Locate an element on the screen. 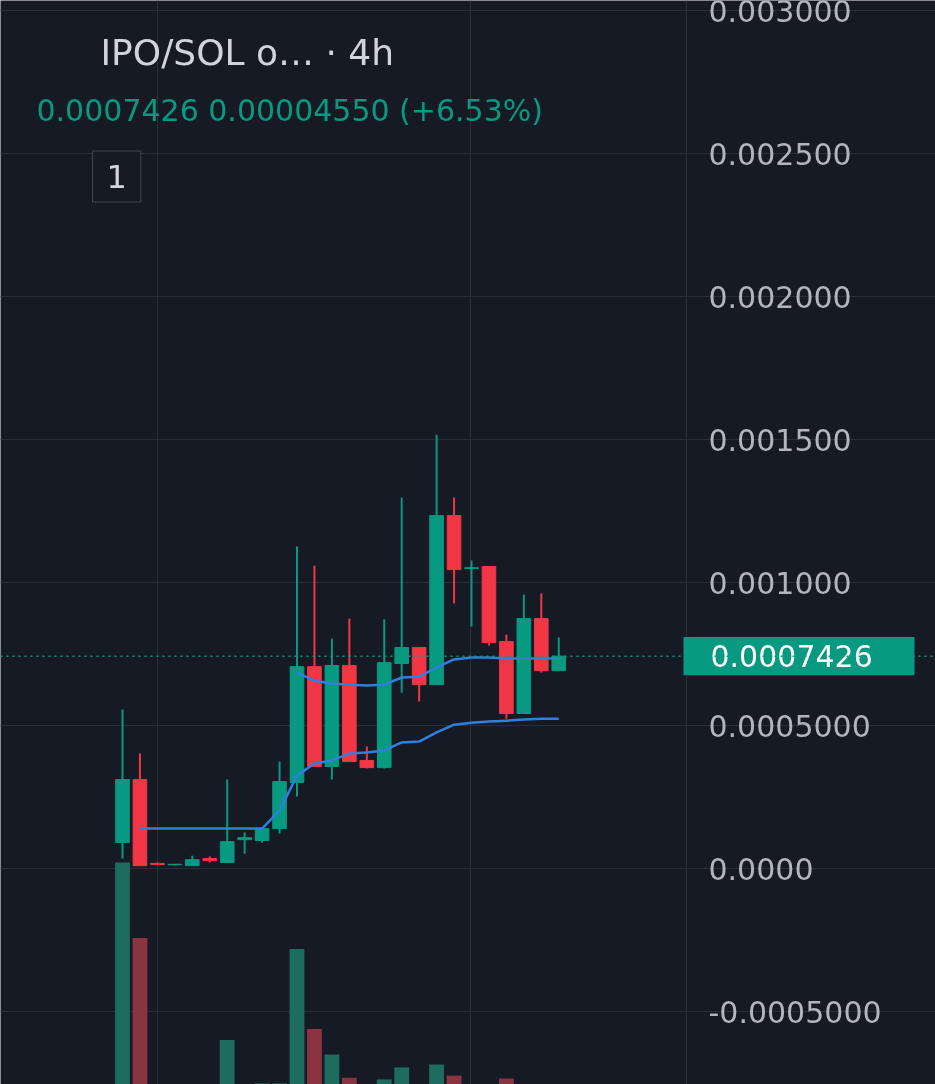 This screenshot has height=1084, width=935. text: IPO/SOL o… · 4h is located at coordinates (247, 52).